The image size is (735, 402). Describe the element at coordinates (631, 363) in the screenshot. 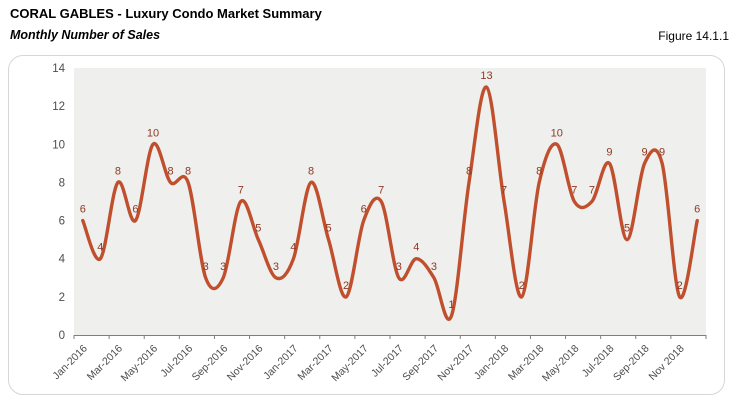

I see `x-tick-label: Sep-2018` at that location.